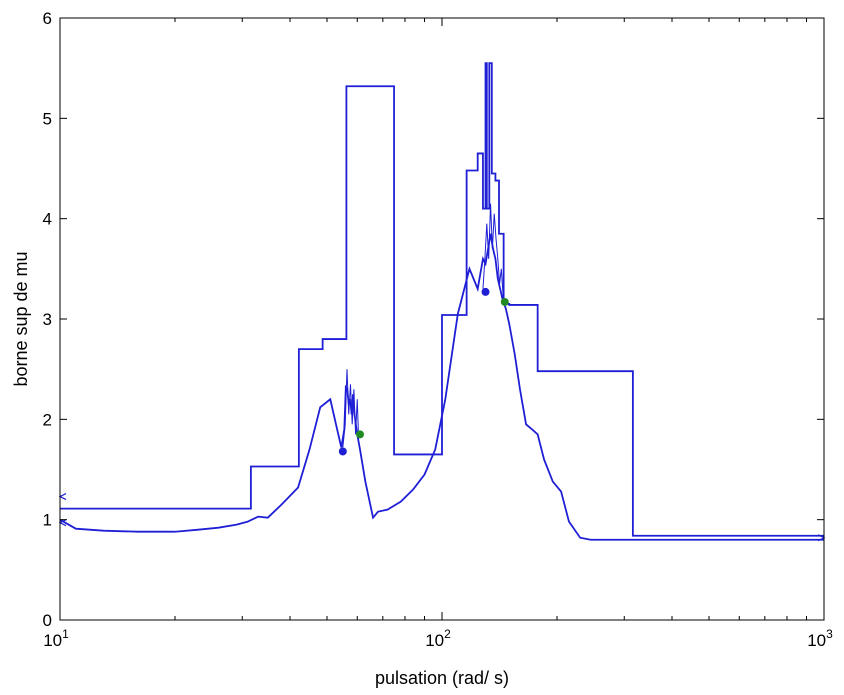 The width and height of the screenshot is (844, 695). Describe the element at coordinates (47, 118) in the screenshot. I see `y-tick-label-5: 5` at that location.